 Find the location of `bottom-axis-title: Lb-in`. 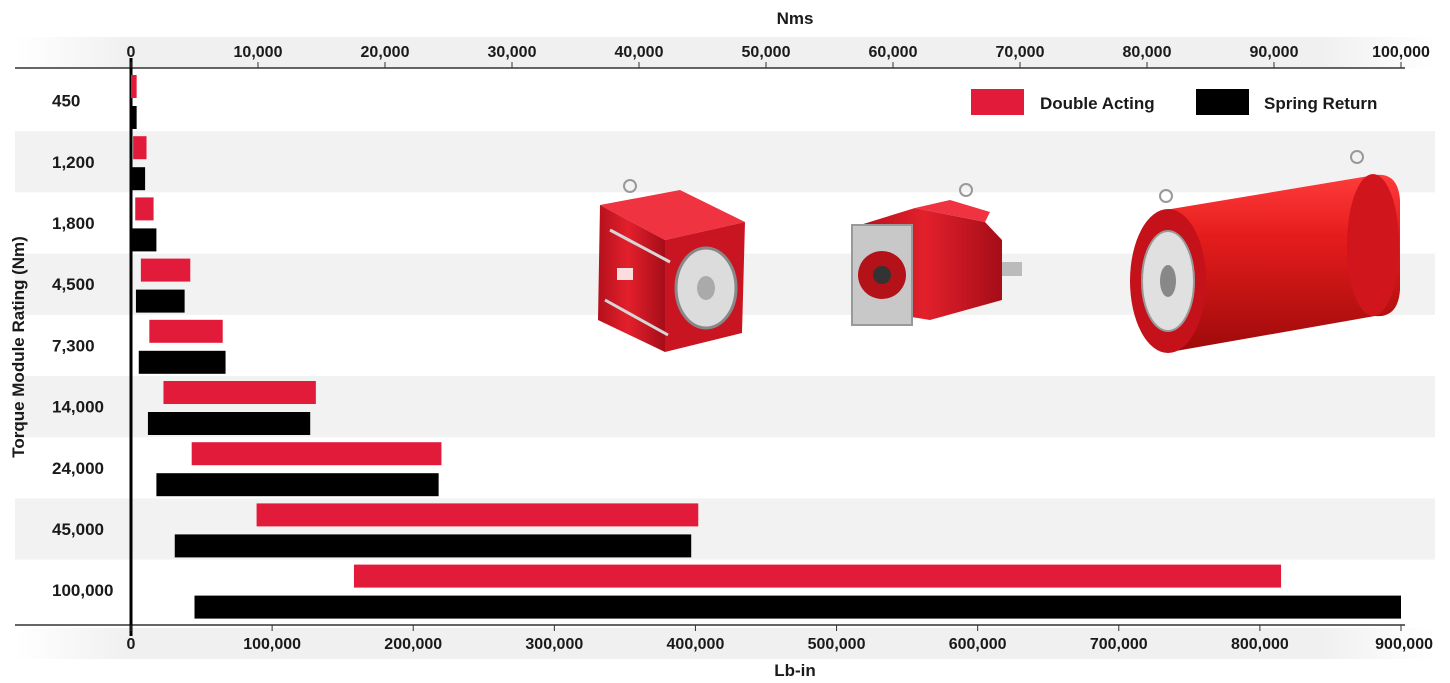

bottom-axis-title: Lb-in is located at coordinates (795, 670).